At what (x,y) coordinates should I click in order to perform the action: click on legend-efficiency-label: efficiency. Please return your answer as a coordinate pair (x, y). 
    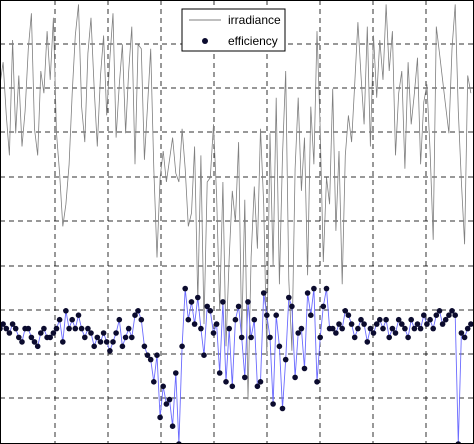
    Looking at the image, I should click on (253, 41).